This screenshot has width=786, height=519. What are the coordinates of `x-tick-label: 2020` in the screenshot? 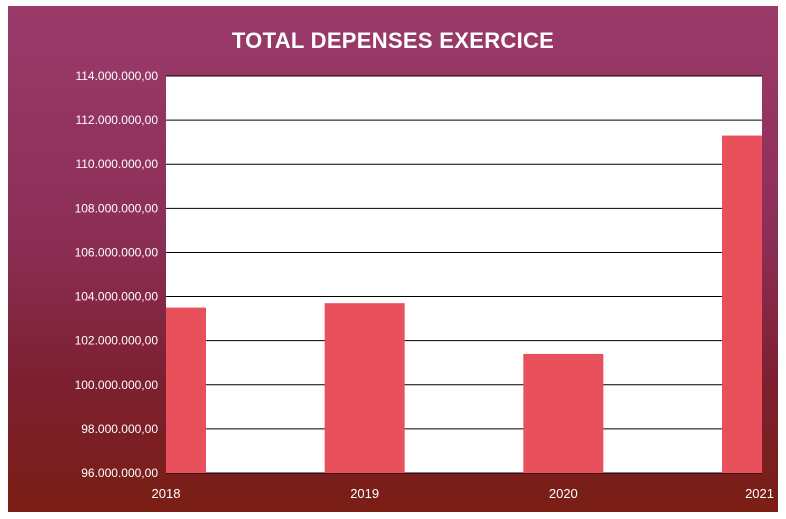 It's located at (563, 493).